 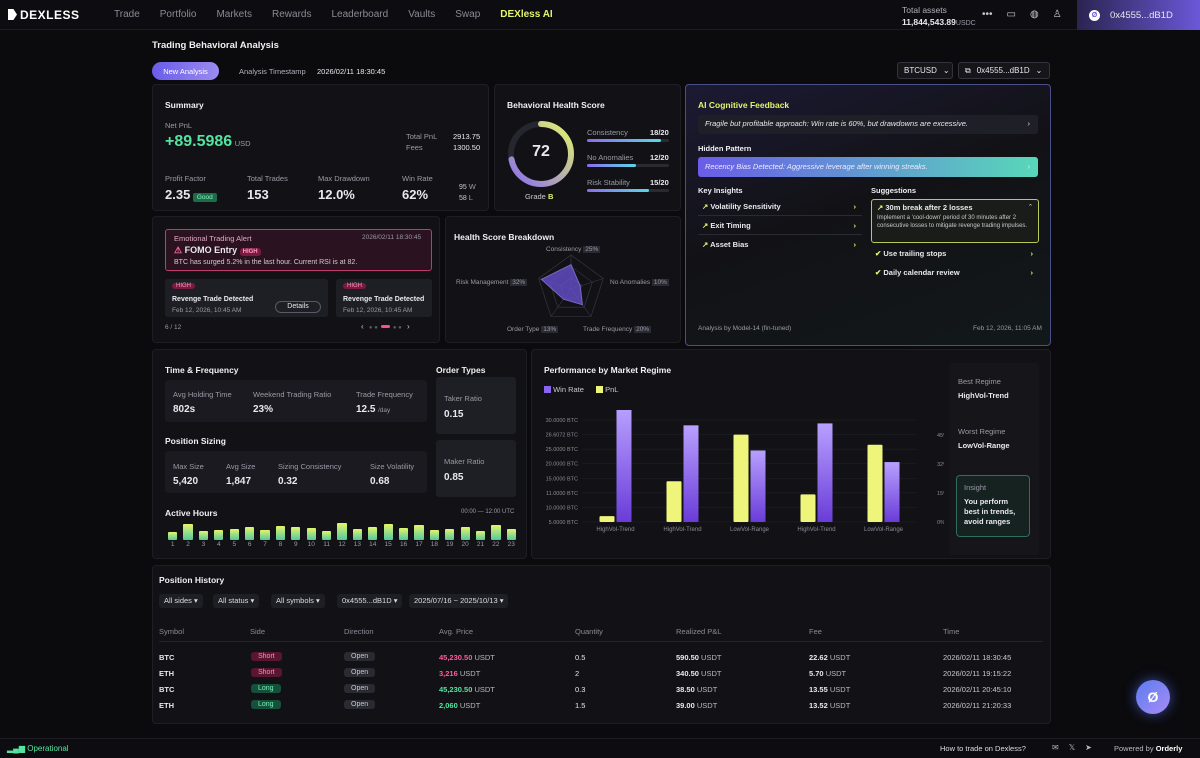 What do you see at coordinates (280, 544) in the screenshot?
I see `hour-label: 8` at bounding box center [280, 544].